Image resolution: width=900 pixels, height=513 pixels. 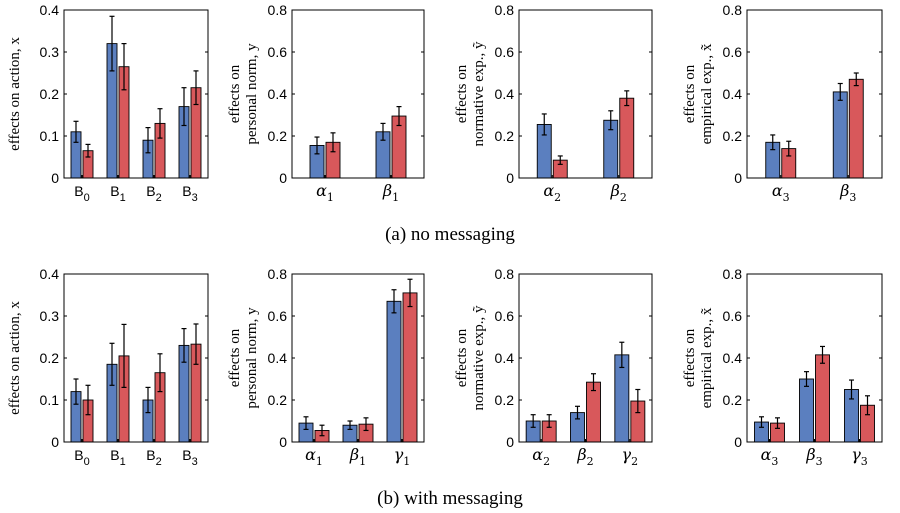 What do you see at coordinates (859, 456) in the screenshot?
I see `x-tick-label: γ3` at bounding box center [859, 456].